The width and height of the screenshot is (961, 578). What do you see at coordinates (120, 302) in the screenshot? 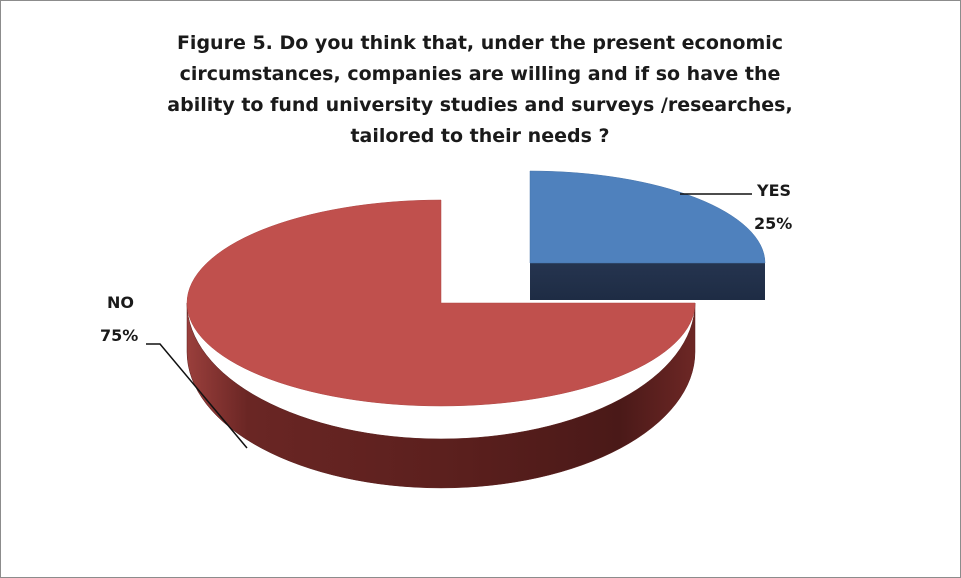
I see `no-label-name: NO` at bounding box center [120, 302].